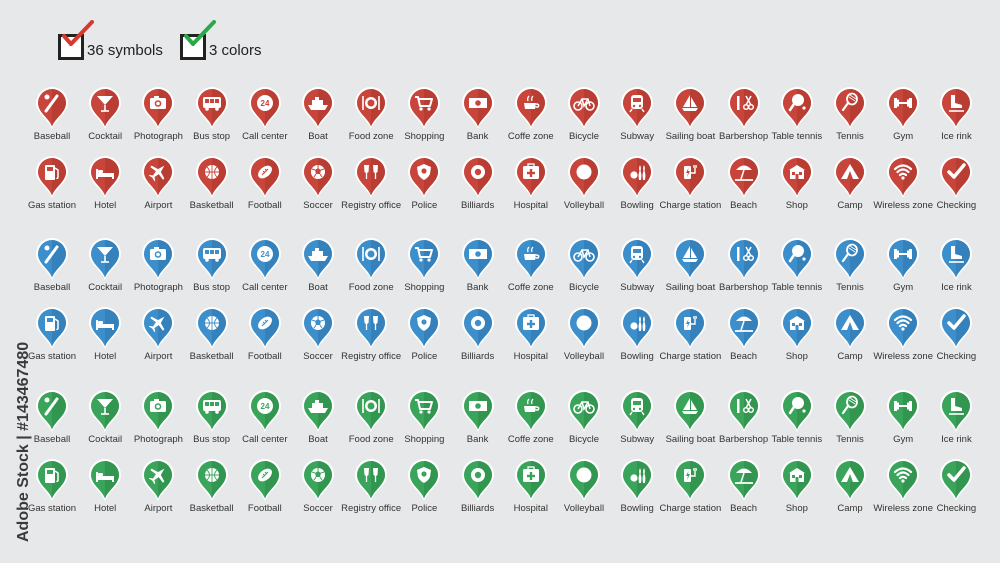 The height and width of the screenshot is (563, 1000). Describe the element at coordinates (531, 480) in the screenshot. I see `first-aid-icon` at that location.